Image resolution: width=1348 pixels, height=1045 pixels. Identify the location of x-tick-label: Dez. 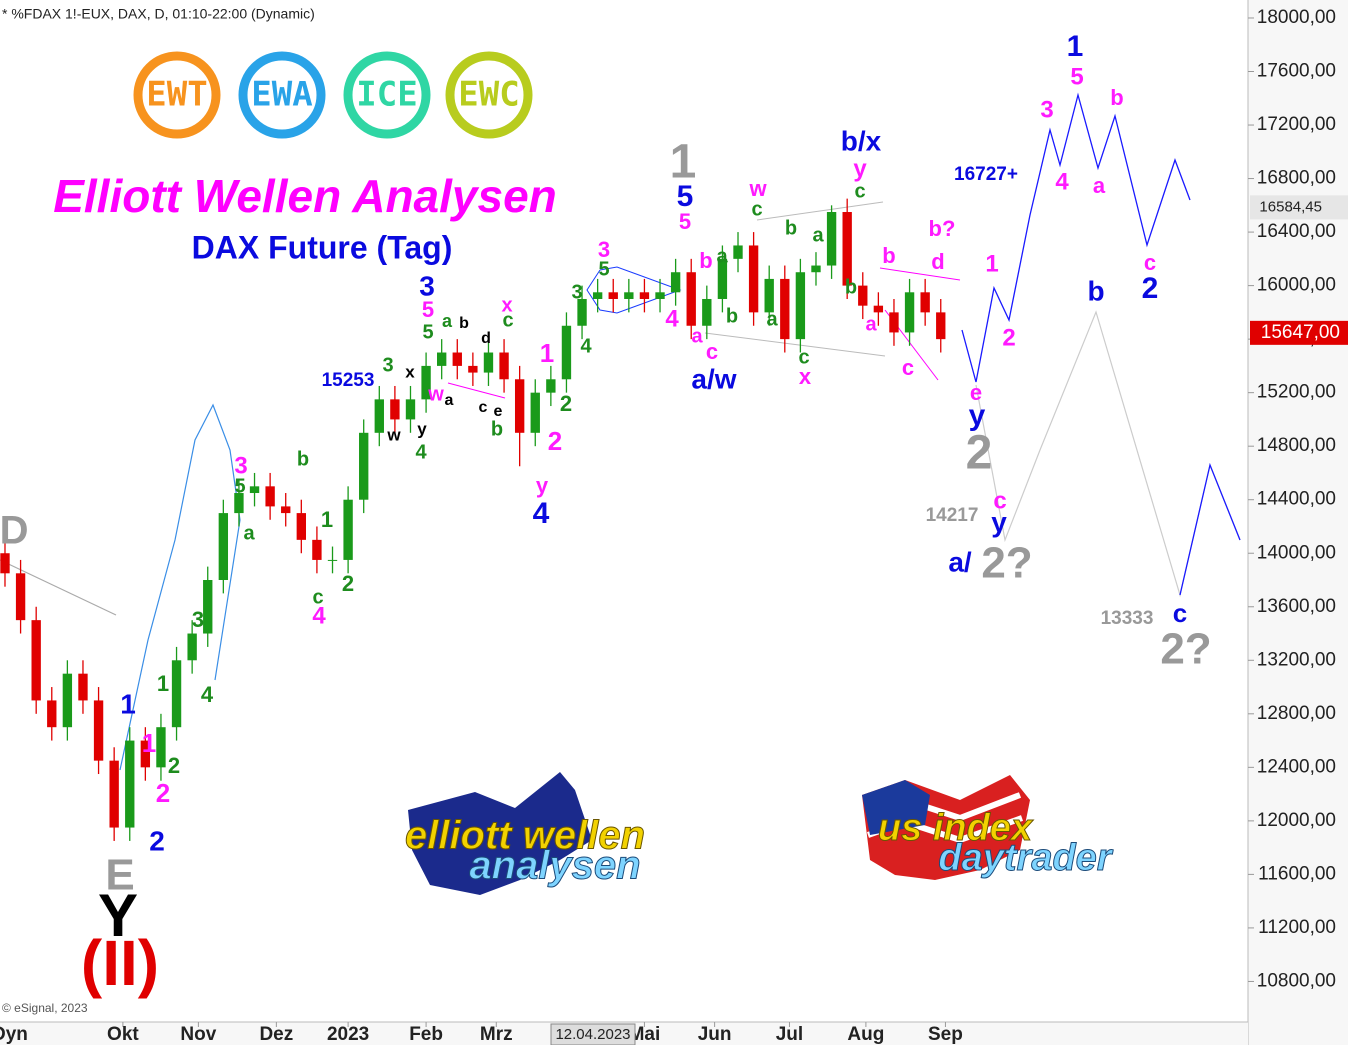
(276, 1034).